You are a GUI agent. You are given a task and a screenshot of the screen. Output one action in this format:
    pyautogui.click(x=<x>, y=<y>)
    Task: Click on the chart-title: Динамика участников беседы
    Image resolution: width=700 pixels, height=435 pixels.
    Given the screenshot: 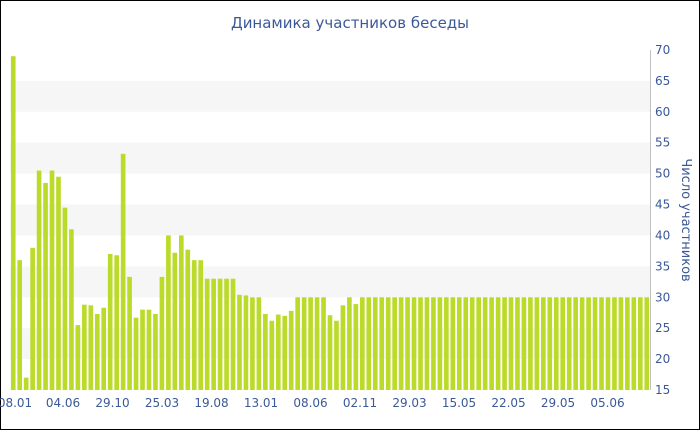 What is the action you would take?
    pyautogui.click(x=350, y=23)
    